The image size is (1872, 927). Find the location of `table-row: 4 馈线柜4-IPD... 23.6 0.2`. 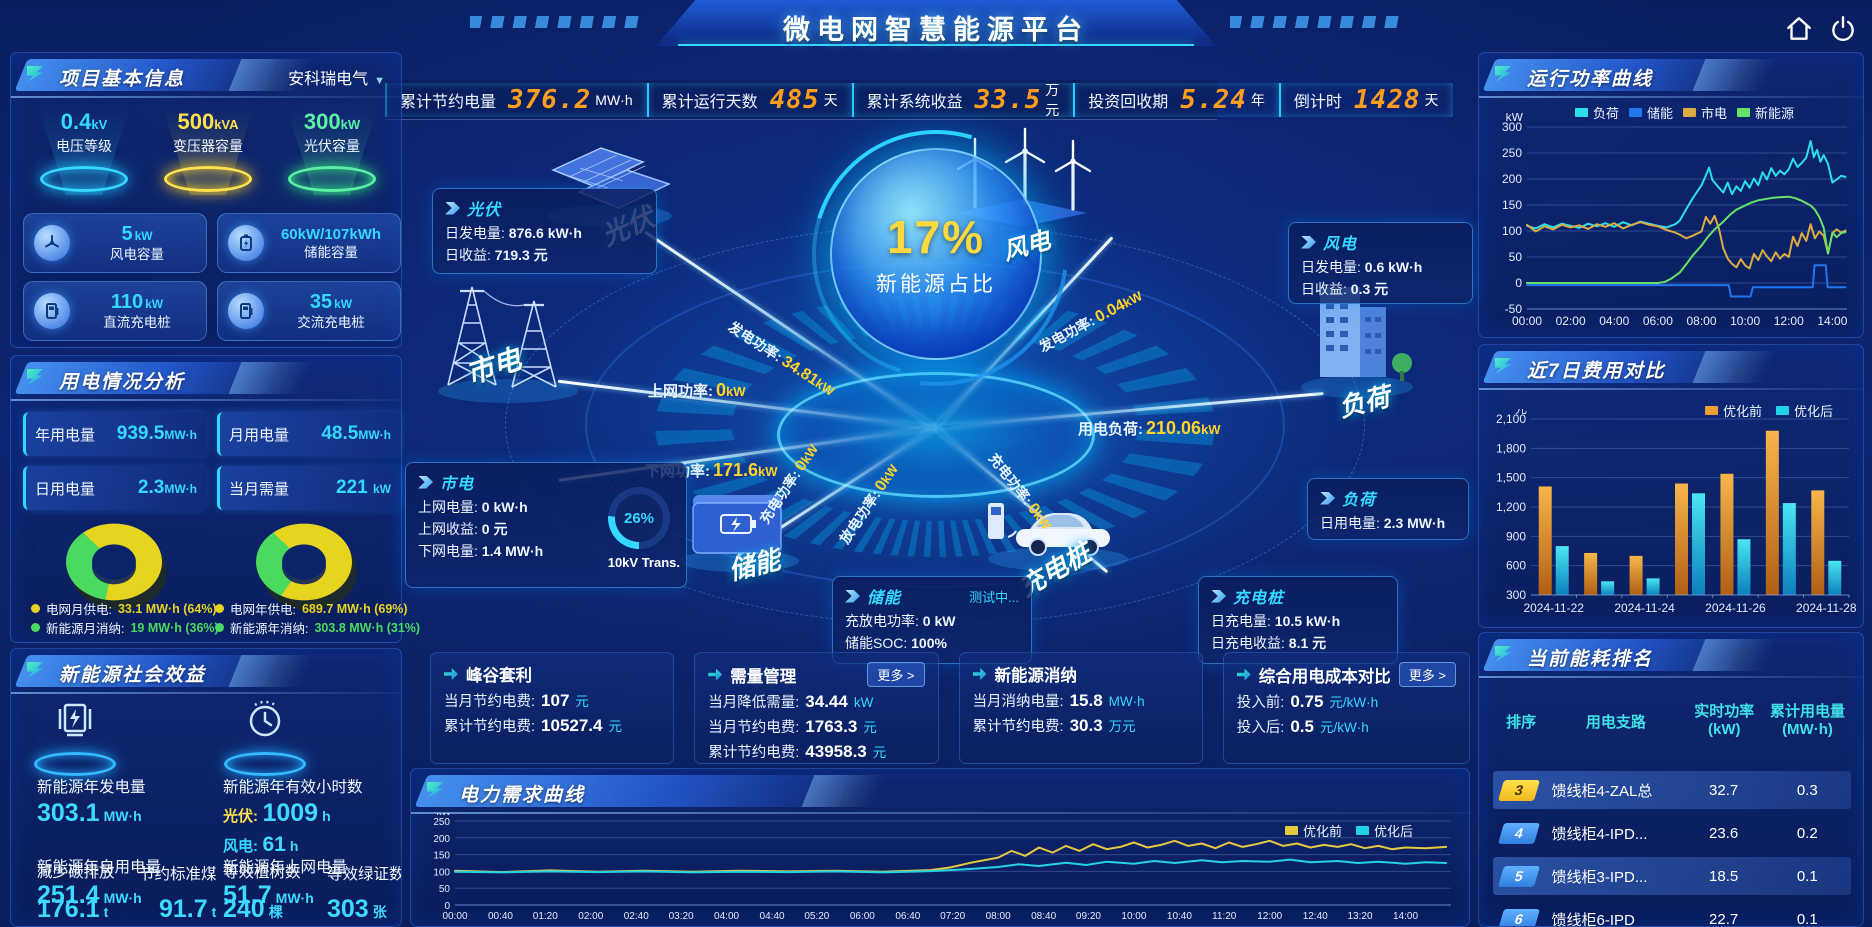

table-row: 4 馈线柜4-IPD... 23.6 0.2 is located at coordinates (1672, 833).